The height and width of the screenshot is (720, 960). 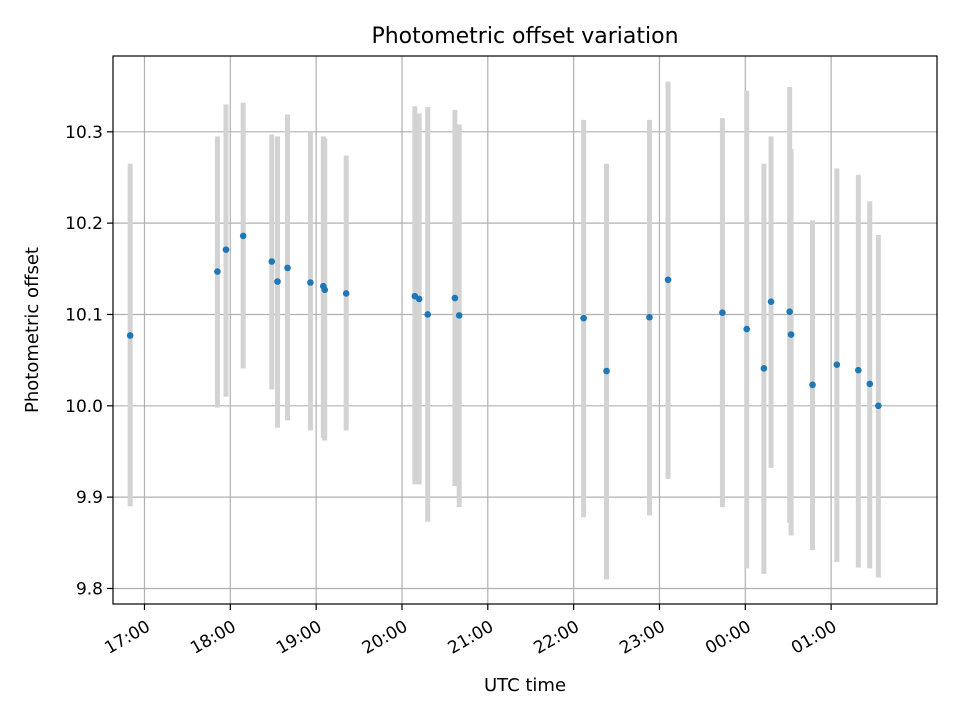 What do you see at coordinates (728, 638) in the screenshot?
I see `x-tick-label: 00:00` at bounding box center [728, 638].